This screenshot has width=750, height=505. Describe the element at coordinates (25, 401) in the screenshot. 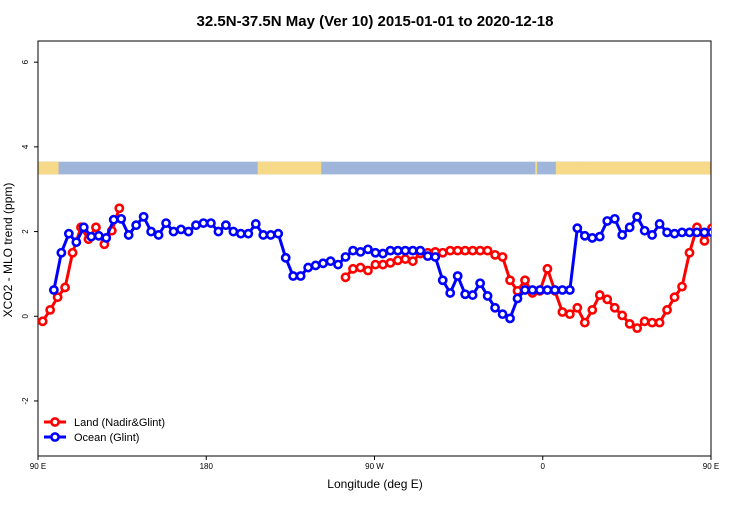

I see `y-tick-label: -2` at that location.